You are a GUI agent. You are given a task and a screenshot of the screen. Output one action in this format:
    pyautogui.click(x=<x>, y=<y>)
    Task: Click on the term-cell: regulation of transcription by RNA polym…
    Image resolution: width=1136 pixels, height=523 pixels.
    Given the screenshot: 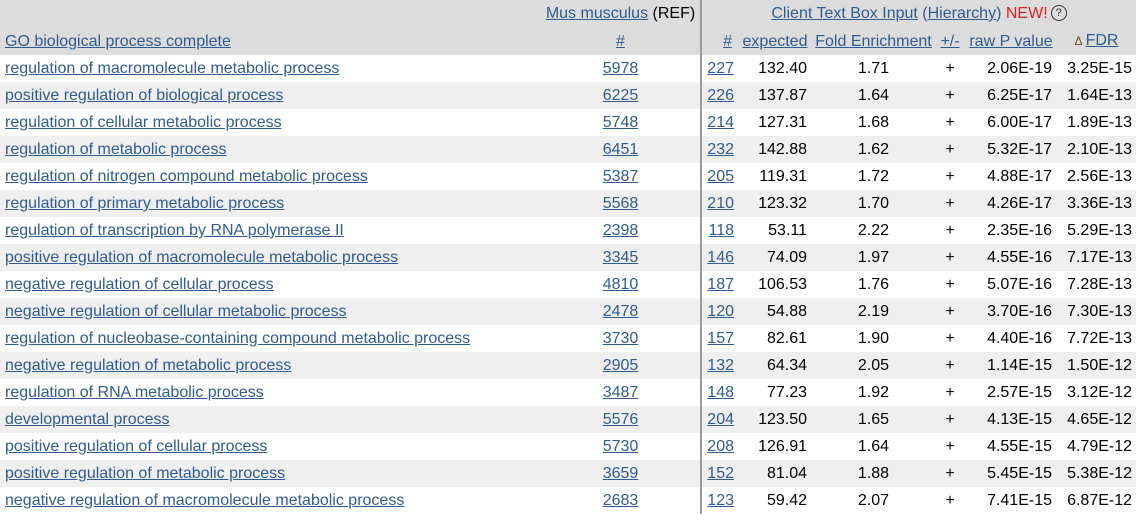 What is the action you would take?
    pyautogui.click(x=270, y=230)
    